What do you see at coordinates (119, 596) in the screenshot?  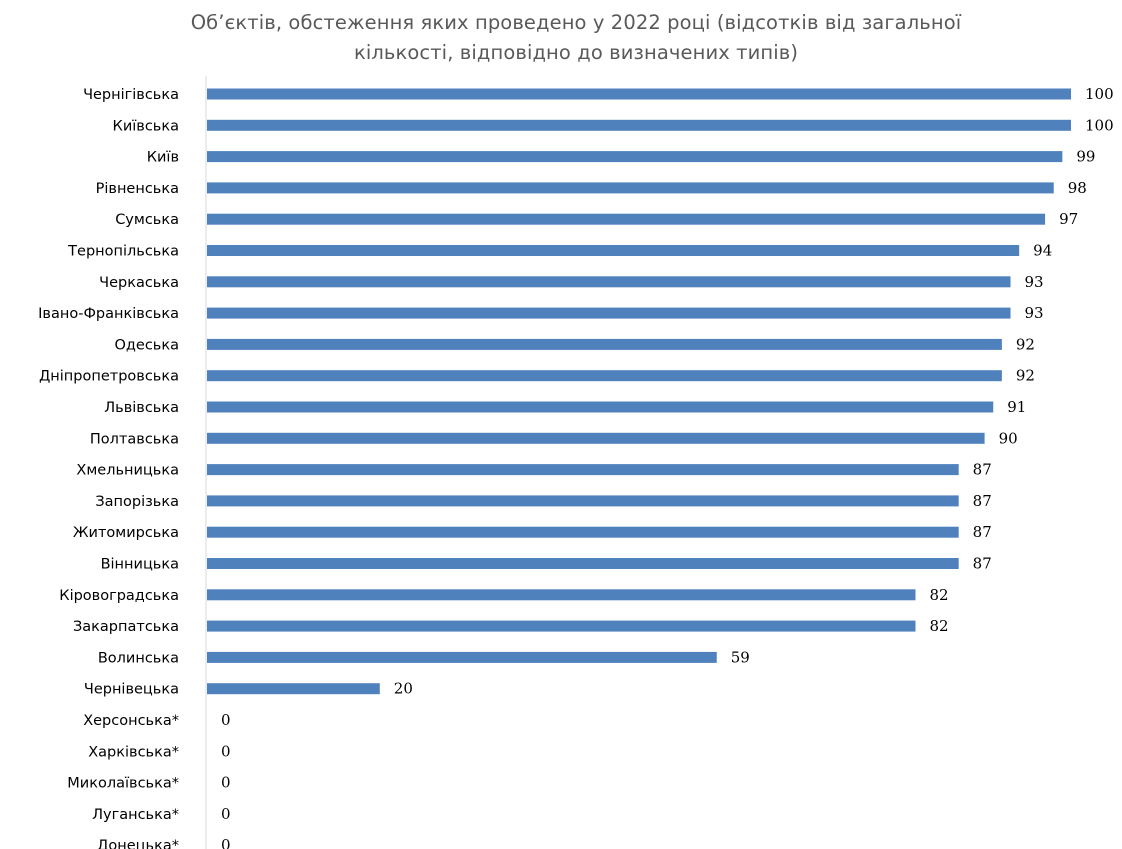 I see `category-label: Кіровоградська` at bounding box center [119, 596].